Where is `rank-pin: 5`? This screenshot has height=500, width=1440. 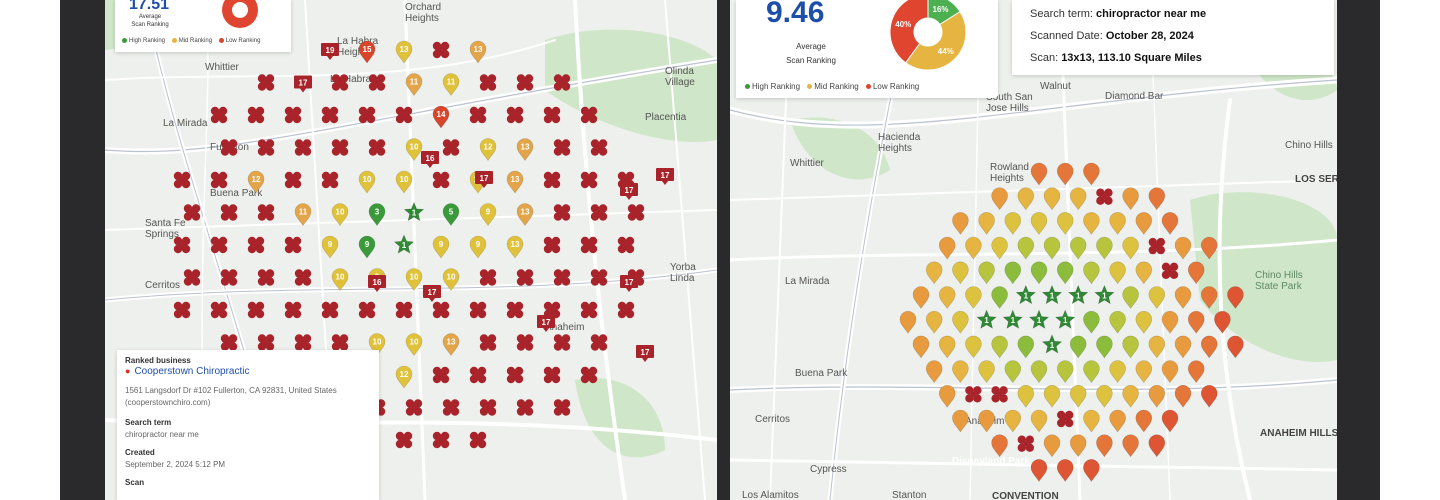
rank-pin: 5 is located at coordinates (451, 215).